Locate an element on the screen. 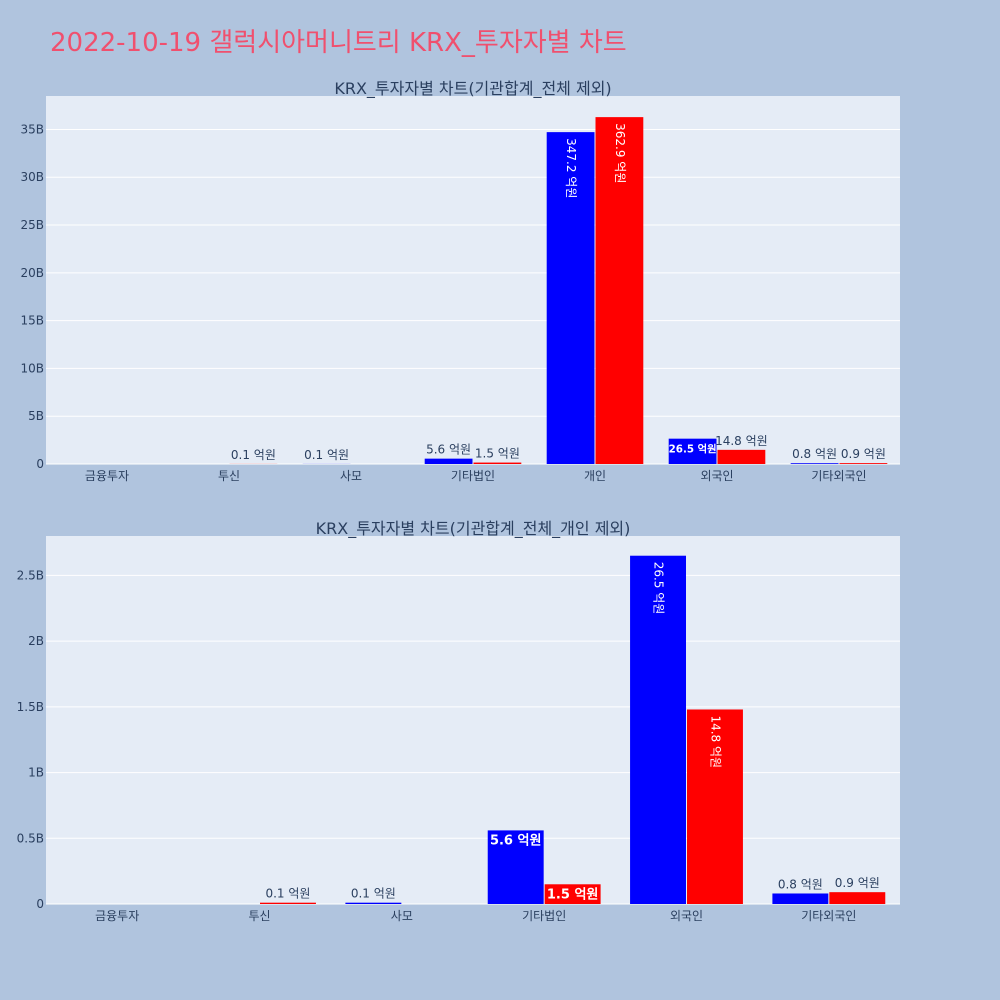 This screenshot has height=1000, width=1000. bar-data-label: 362.9 억원 is located at coordinates (620, 153).